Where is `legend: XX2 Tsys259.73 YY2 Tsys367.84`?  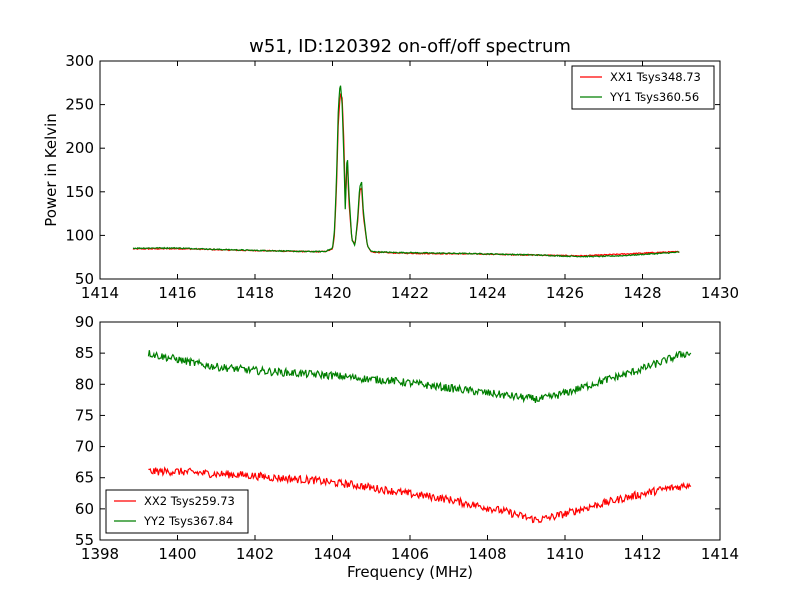 legend: XX2 Tsys259.73 YY2 Tsys367.84 is located at coordinates (177, 511).